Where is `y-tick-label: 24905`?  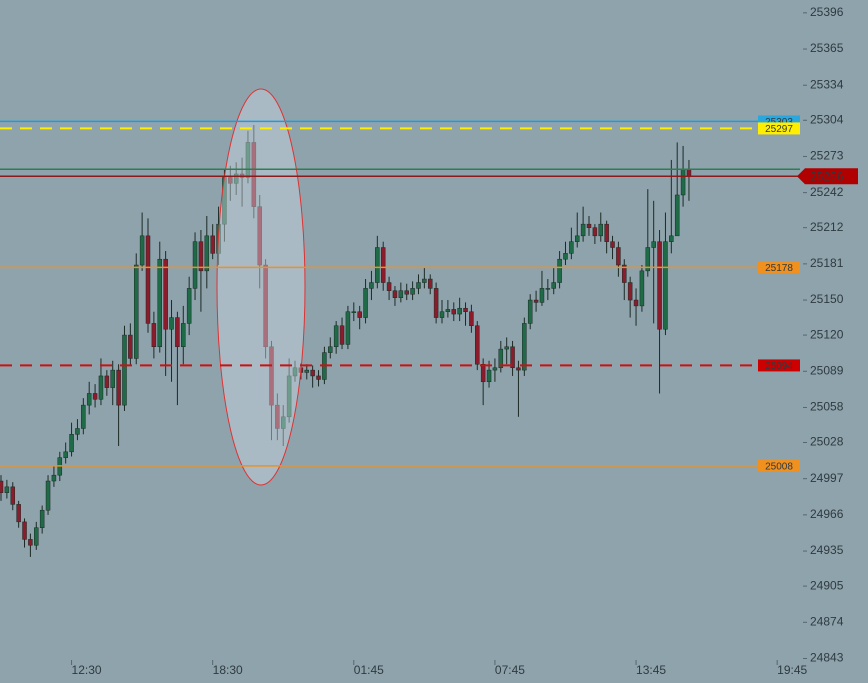 y-tick-label: 24905 is located at coordinates (827, 585).